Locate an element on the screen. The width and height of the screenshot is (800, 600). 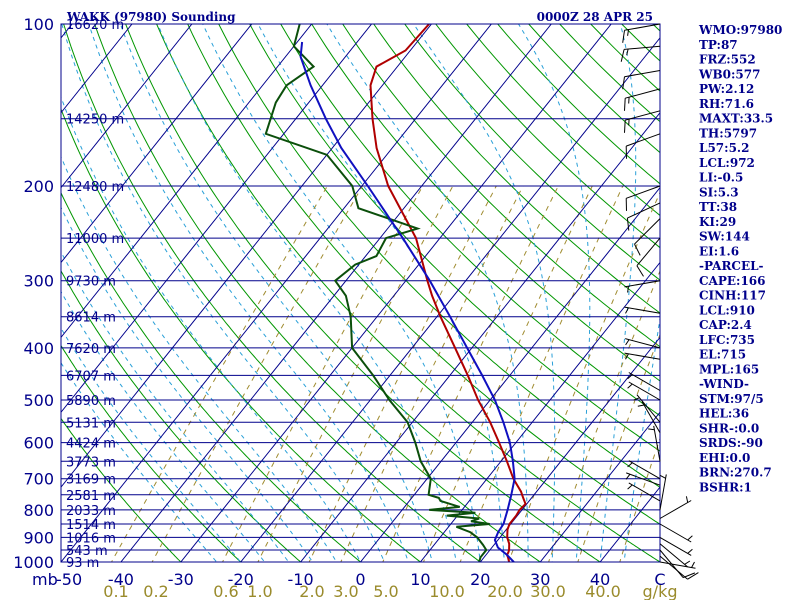
index-item: KI:29 is located at coordinates (717, 222).